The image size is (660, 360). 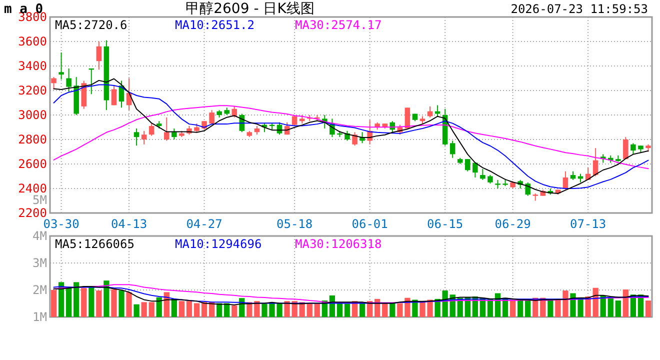 I want to click on text: MA5:1266065, so click(x=94, y=244).